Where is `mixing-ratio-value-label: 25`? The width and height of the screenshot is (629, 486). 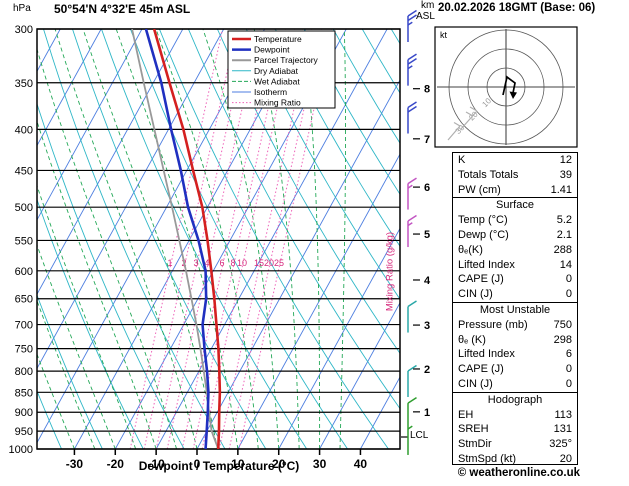
mixing-ratio-value-label: 25 is located at coordinates (279, 263).